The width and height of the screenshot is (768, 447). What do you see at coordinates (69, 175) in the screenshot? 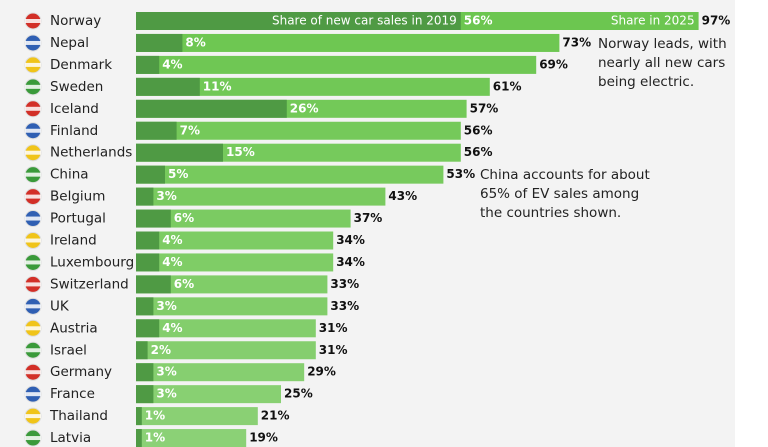
I see `category-label: China` at bounding box center [69, 175].